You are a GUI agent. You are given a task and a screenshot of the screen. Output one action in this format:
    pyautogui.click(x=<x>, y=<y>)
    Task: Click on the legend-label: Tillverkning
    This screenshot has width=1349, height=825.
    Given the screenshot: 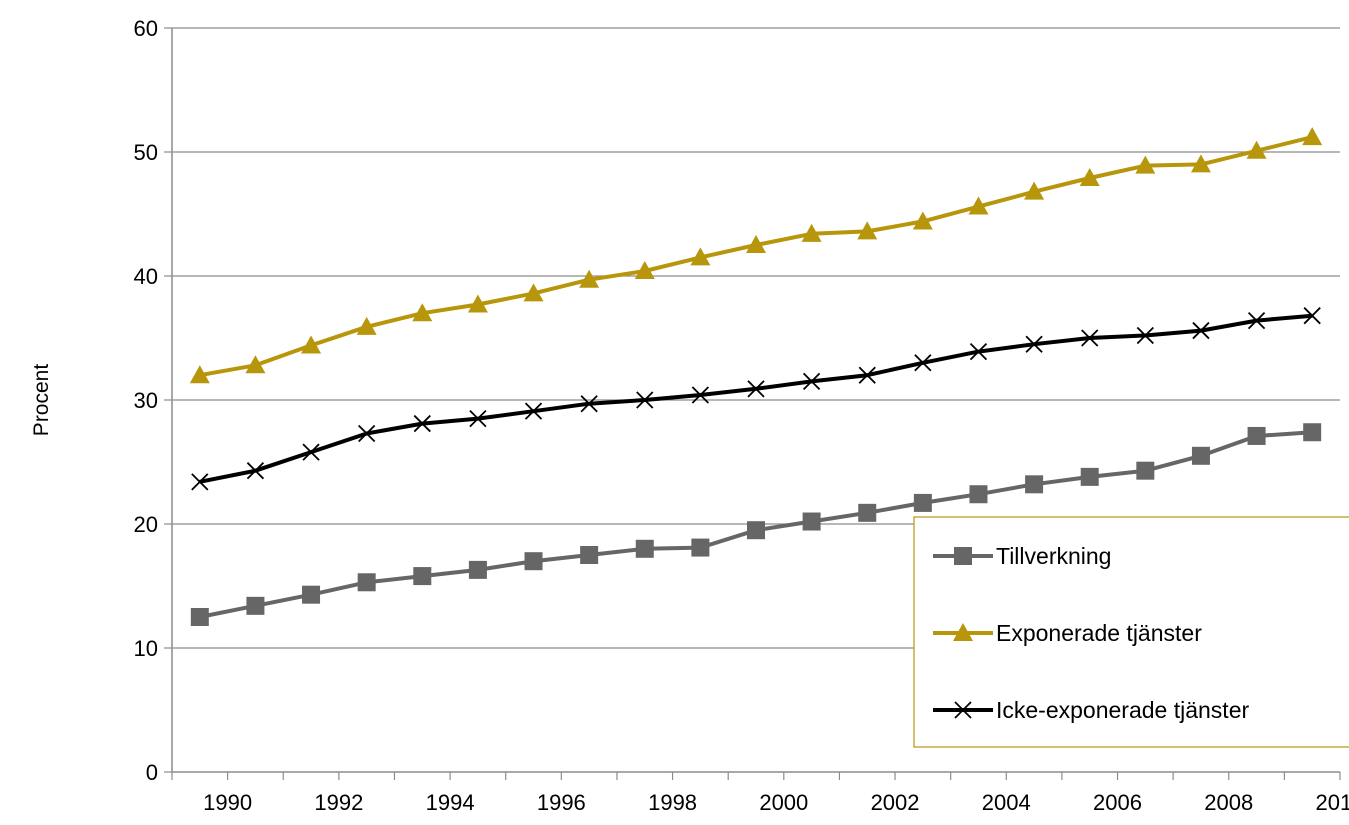 What is the action you would take?
    pyautogui.click(x=1053, y=556)
    